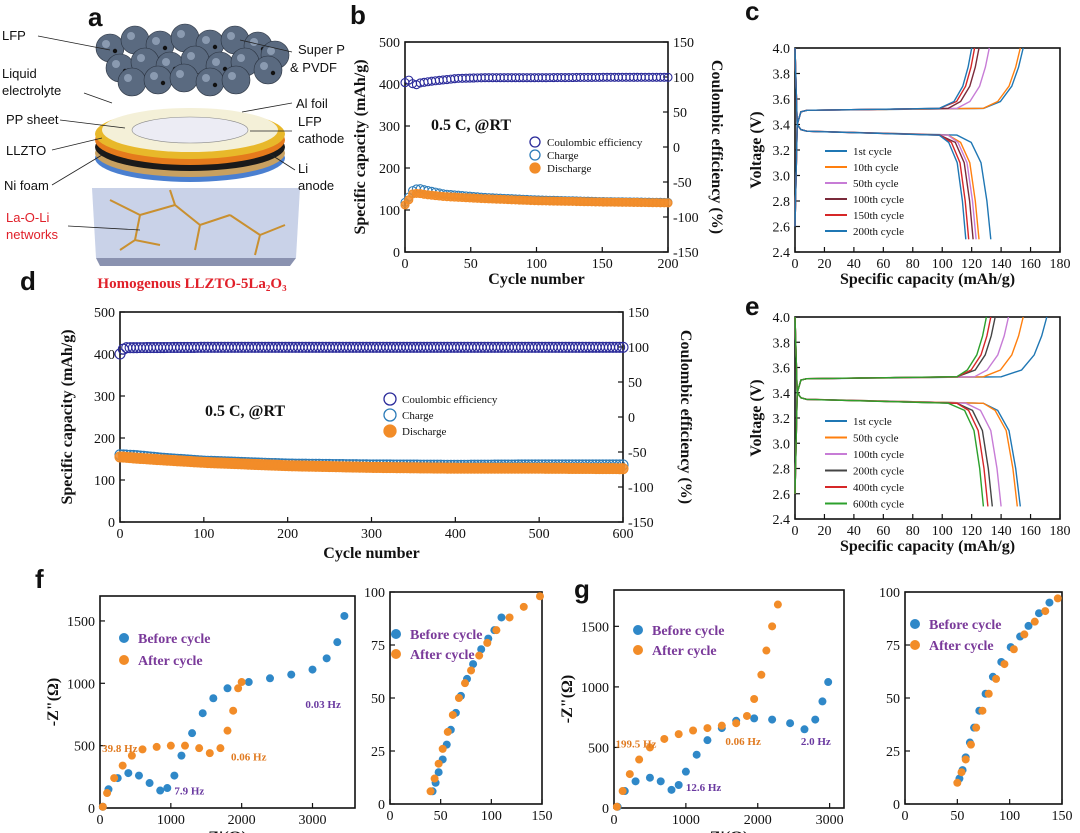 The image size is (1080, 833). I want to click on x-tick-label: 140, so click(1001, 531).